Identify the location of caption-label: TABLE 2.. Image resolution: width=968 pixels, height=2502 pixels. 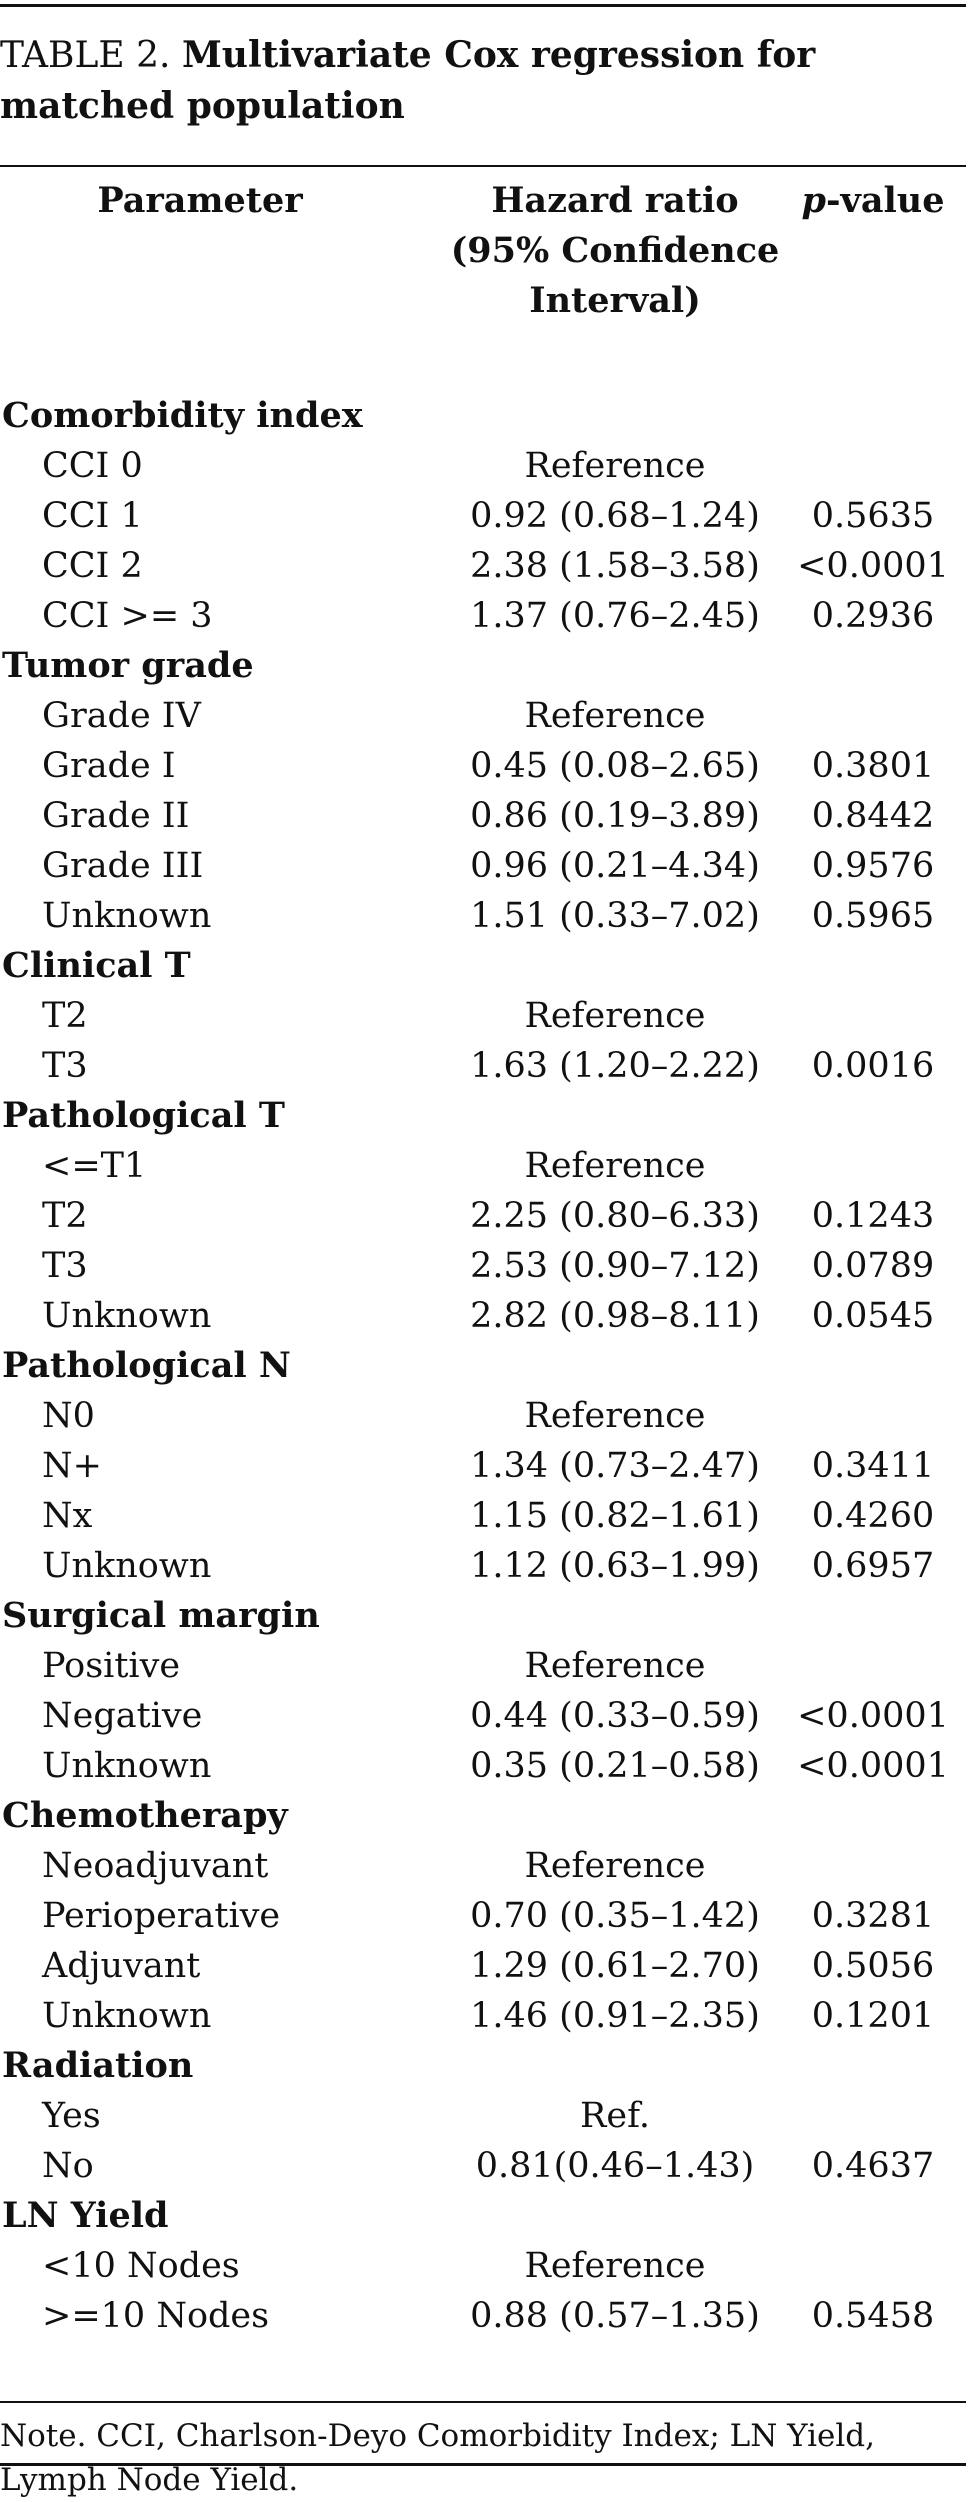
(85, 55).